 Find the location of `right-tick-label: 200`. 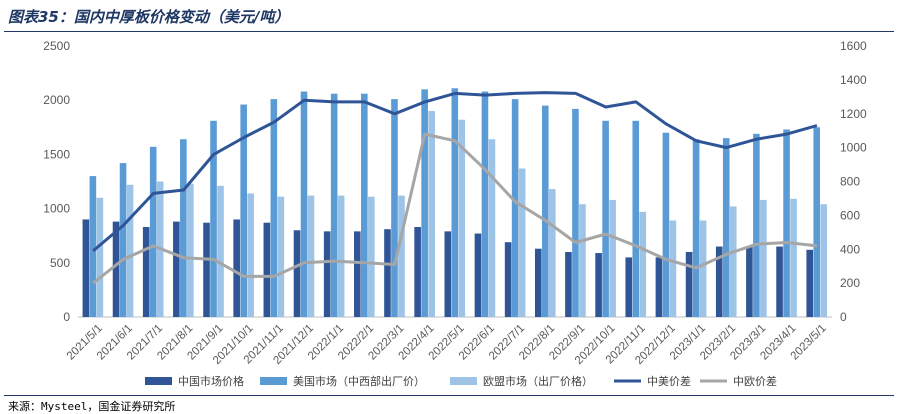

right-tick-label: 200 is located at coordinates (850, 283).